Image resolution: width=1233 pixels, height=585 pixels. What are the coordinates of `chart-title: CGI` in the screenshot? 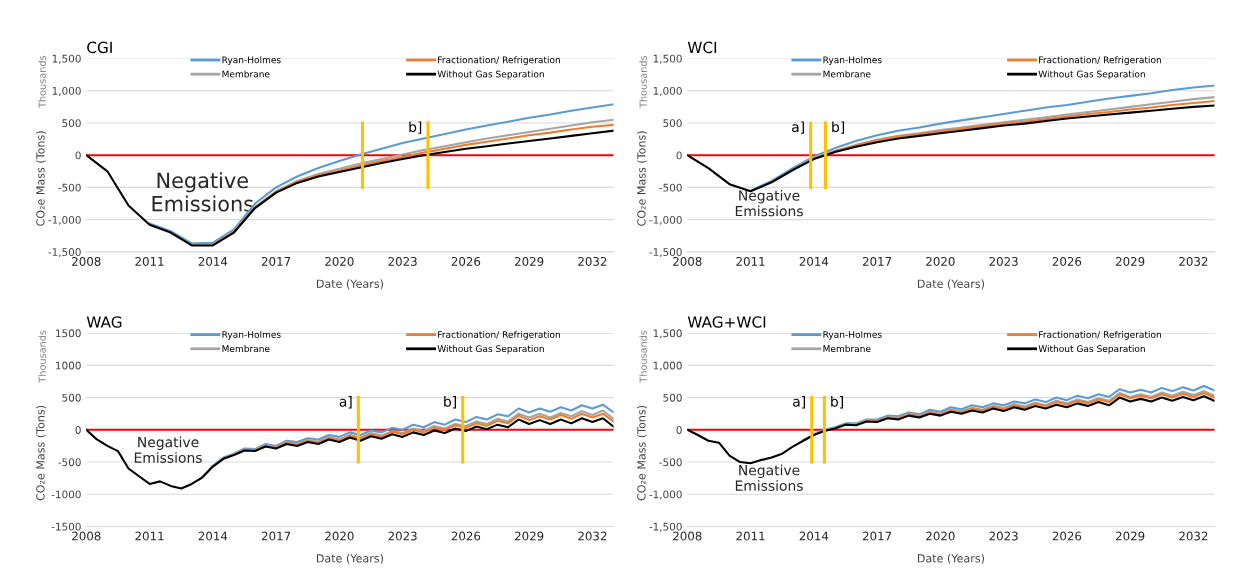 It's located at (99, 47).